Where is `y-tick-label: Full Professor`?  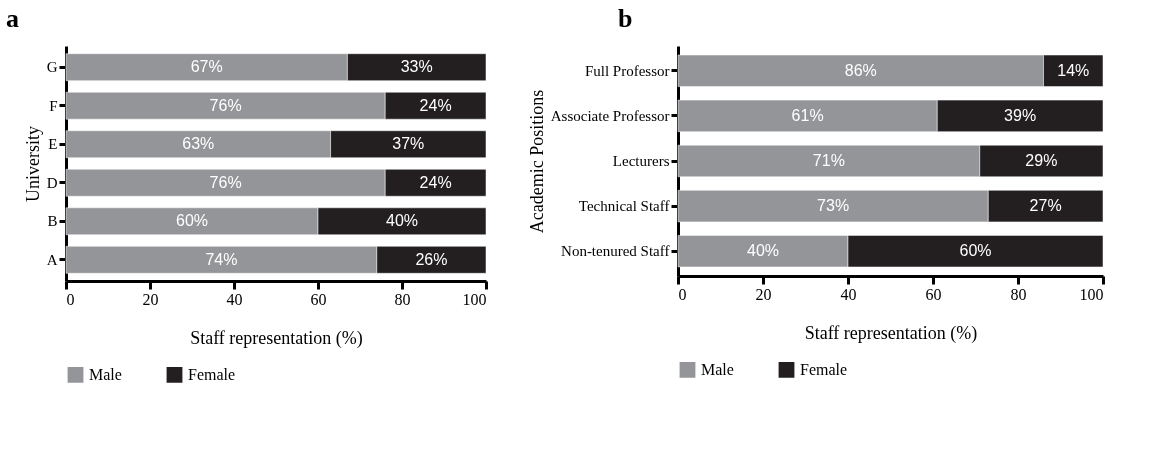 y-tick-label: Full Professor is located at coordinates (627, 70).